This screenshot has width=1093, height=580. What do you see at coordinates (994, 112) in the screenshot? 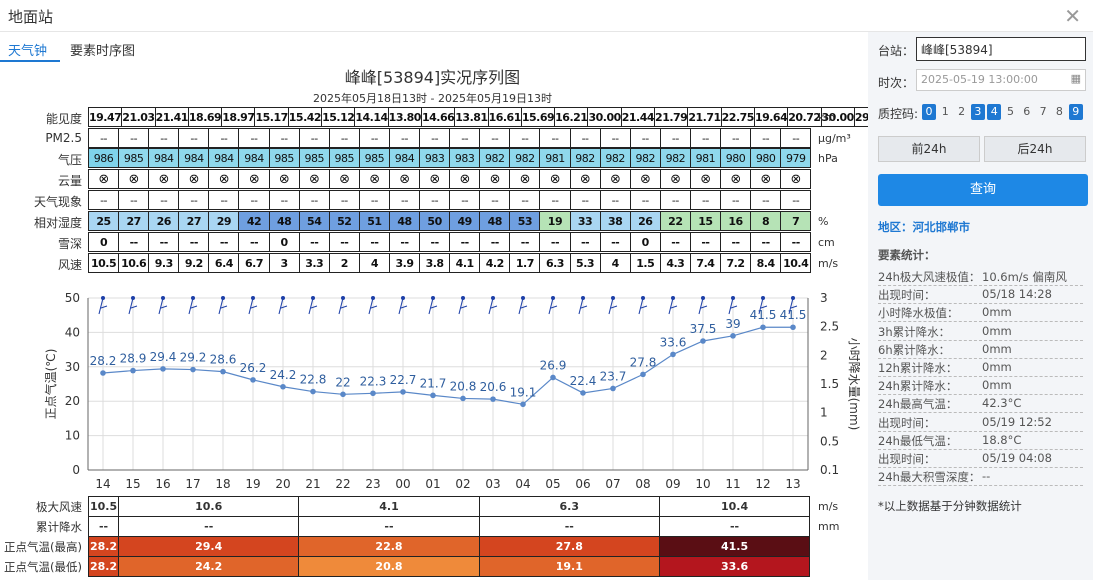
I see `qc-code: 4` at bounding box center [994, 112].